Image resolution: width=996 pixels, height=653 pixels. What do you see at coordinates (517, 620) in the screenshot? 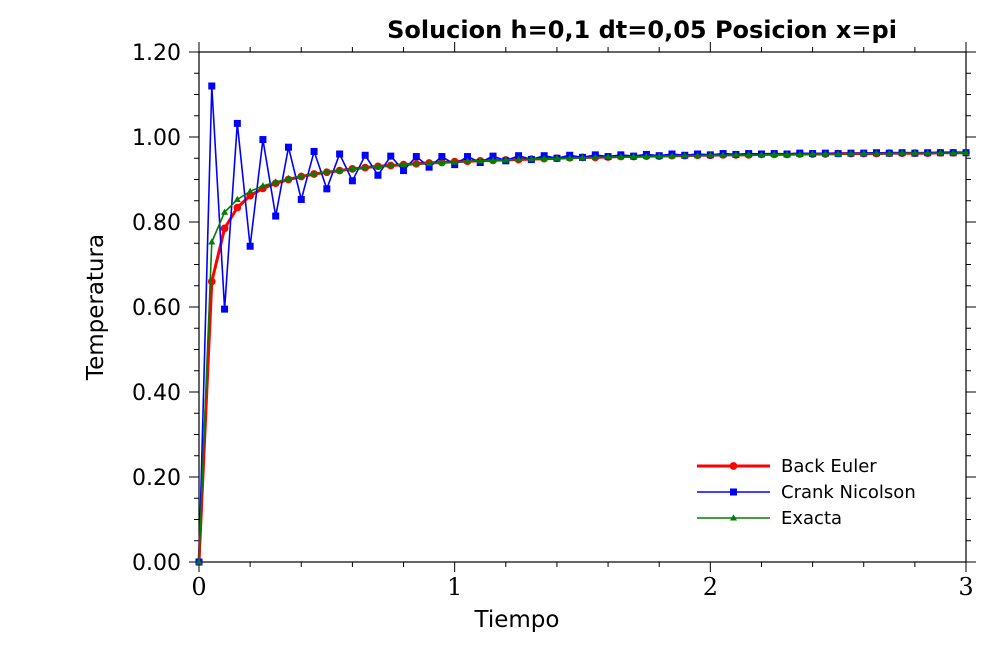
I see `x-axis-label: Tiempo` at bounding box center [517, 620].